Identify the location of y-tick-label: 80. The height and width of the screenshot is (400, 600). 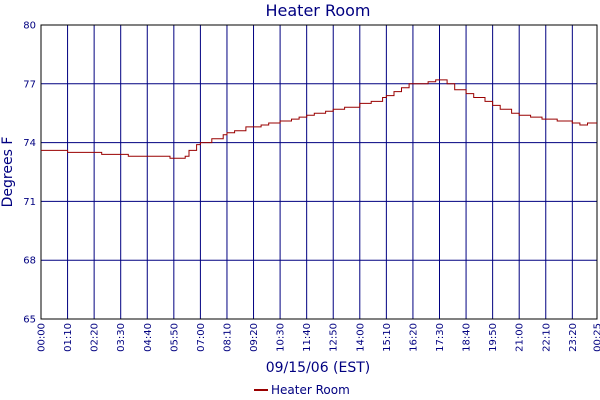
(29, 26).